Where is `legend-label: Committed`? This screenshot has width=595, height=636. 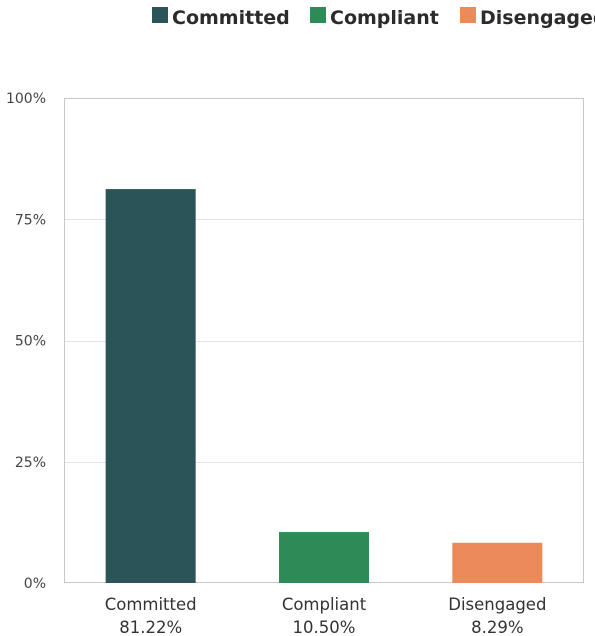 legend-label: Committed is located at coordinates (231, 18).